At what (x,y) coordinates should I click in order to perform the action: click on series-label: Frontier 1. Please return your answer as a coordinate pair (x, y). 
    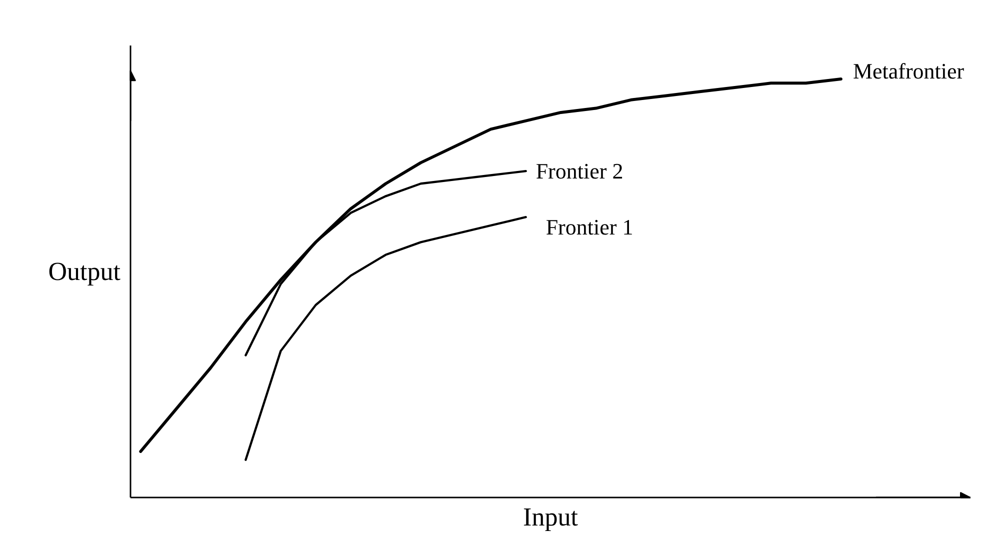
    Looking at the image, I should click on (590, 227).